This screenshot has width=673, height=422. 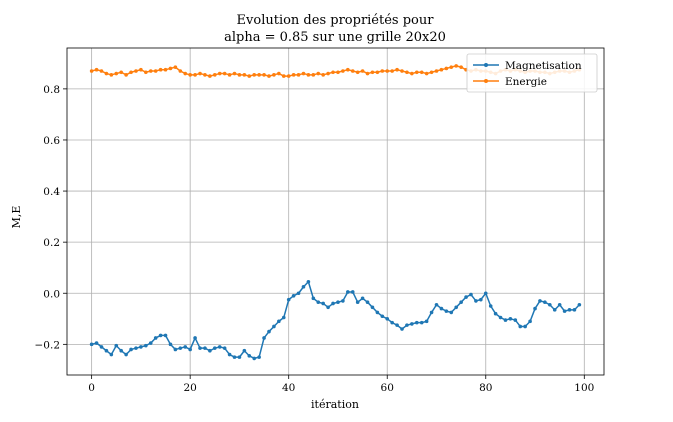 I want to click on chart-title-line-1: Evolution des propriétés pour, so click(x=336, y=20).